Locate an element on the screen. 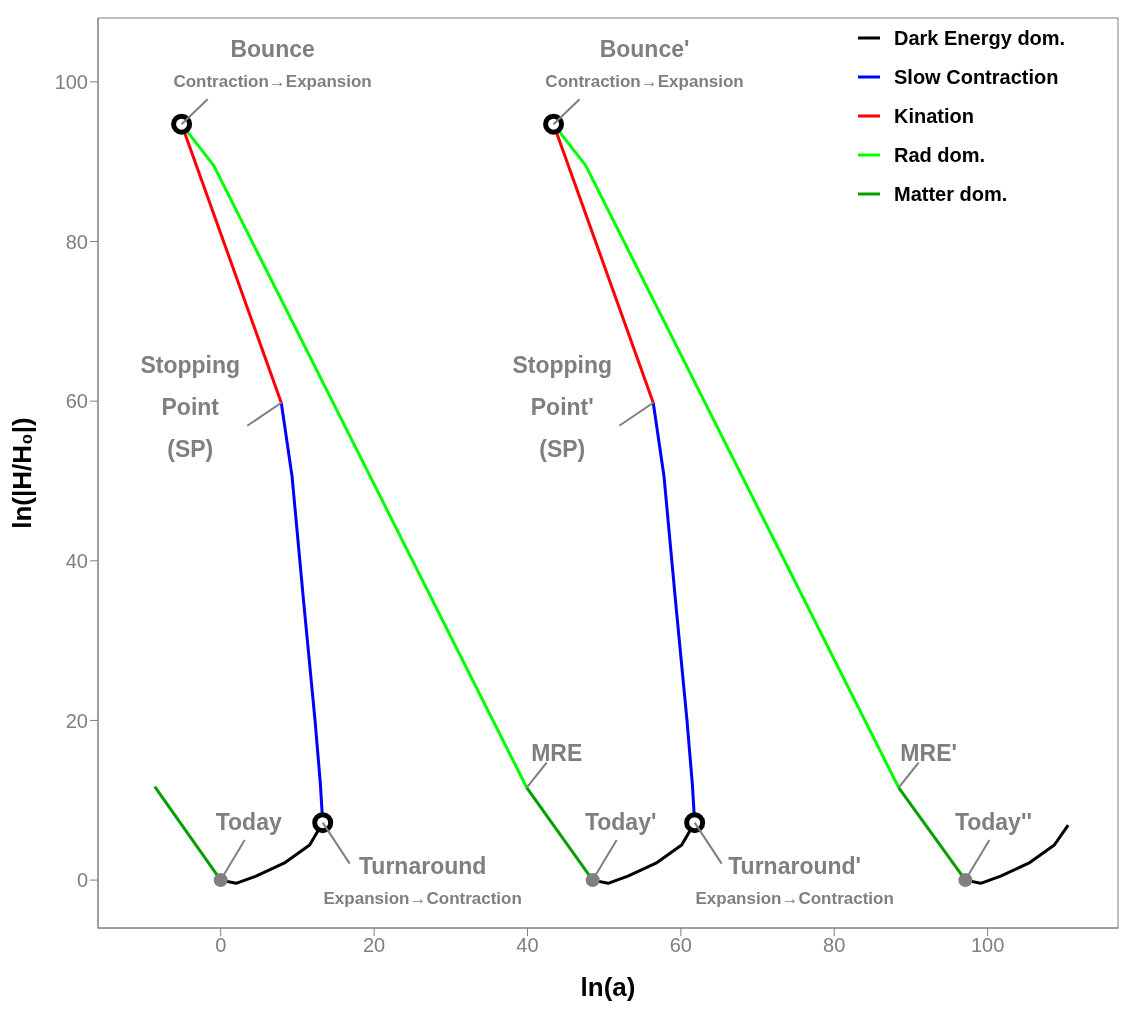  x-tick-label: 0 is located at coordinates (221, 945).